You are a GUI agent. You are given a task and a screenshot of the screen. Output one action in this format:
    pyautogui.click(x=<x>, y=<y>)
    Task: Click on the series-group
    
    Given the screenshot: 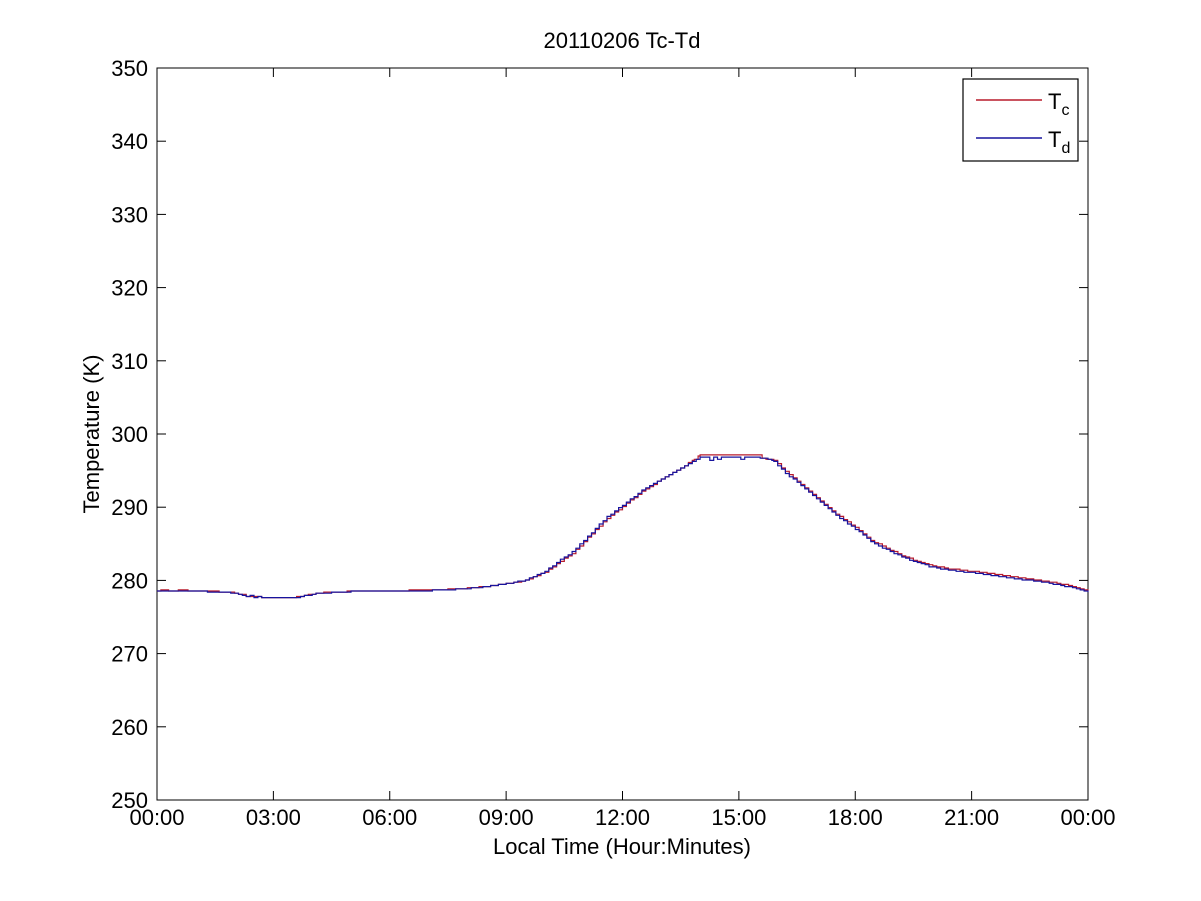 What is the action you would take?
    pyautogui.click(x=623, y=526)
    